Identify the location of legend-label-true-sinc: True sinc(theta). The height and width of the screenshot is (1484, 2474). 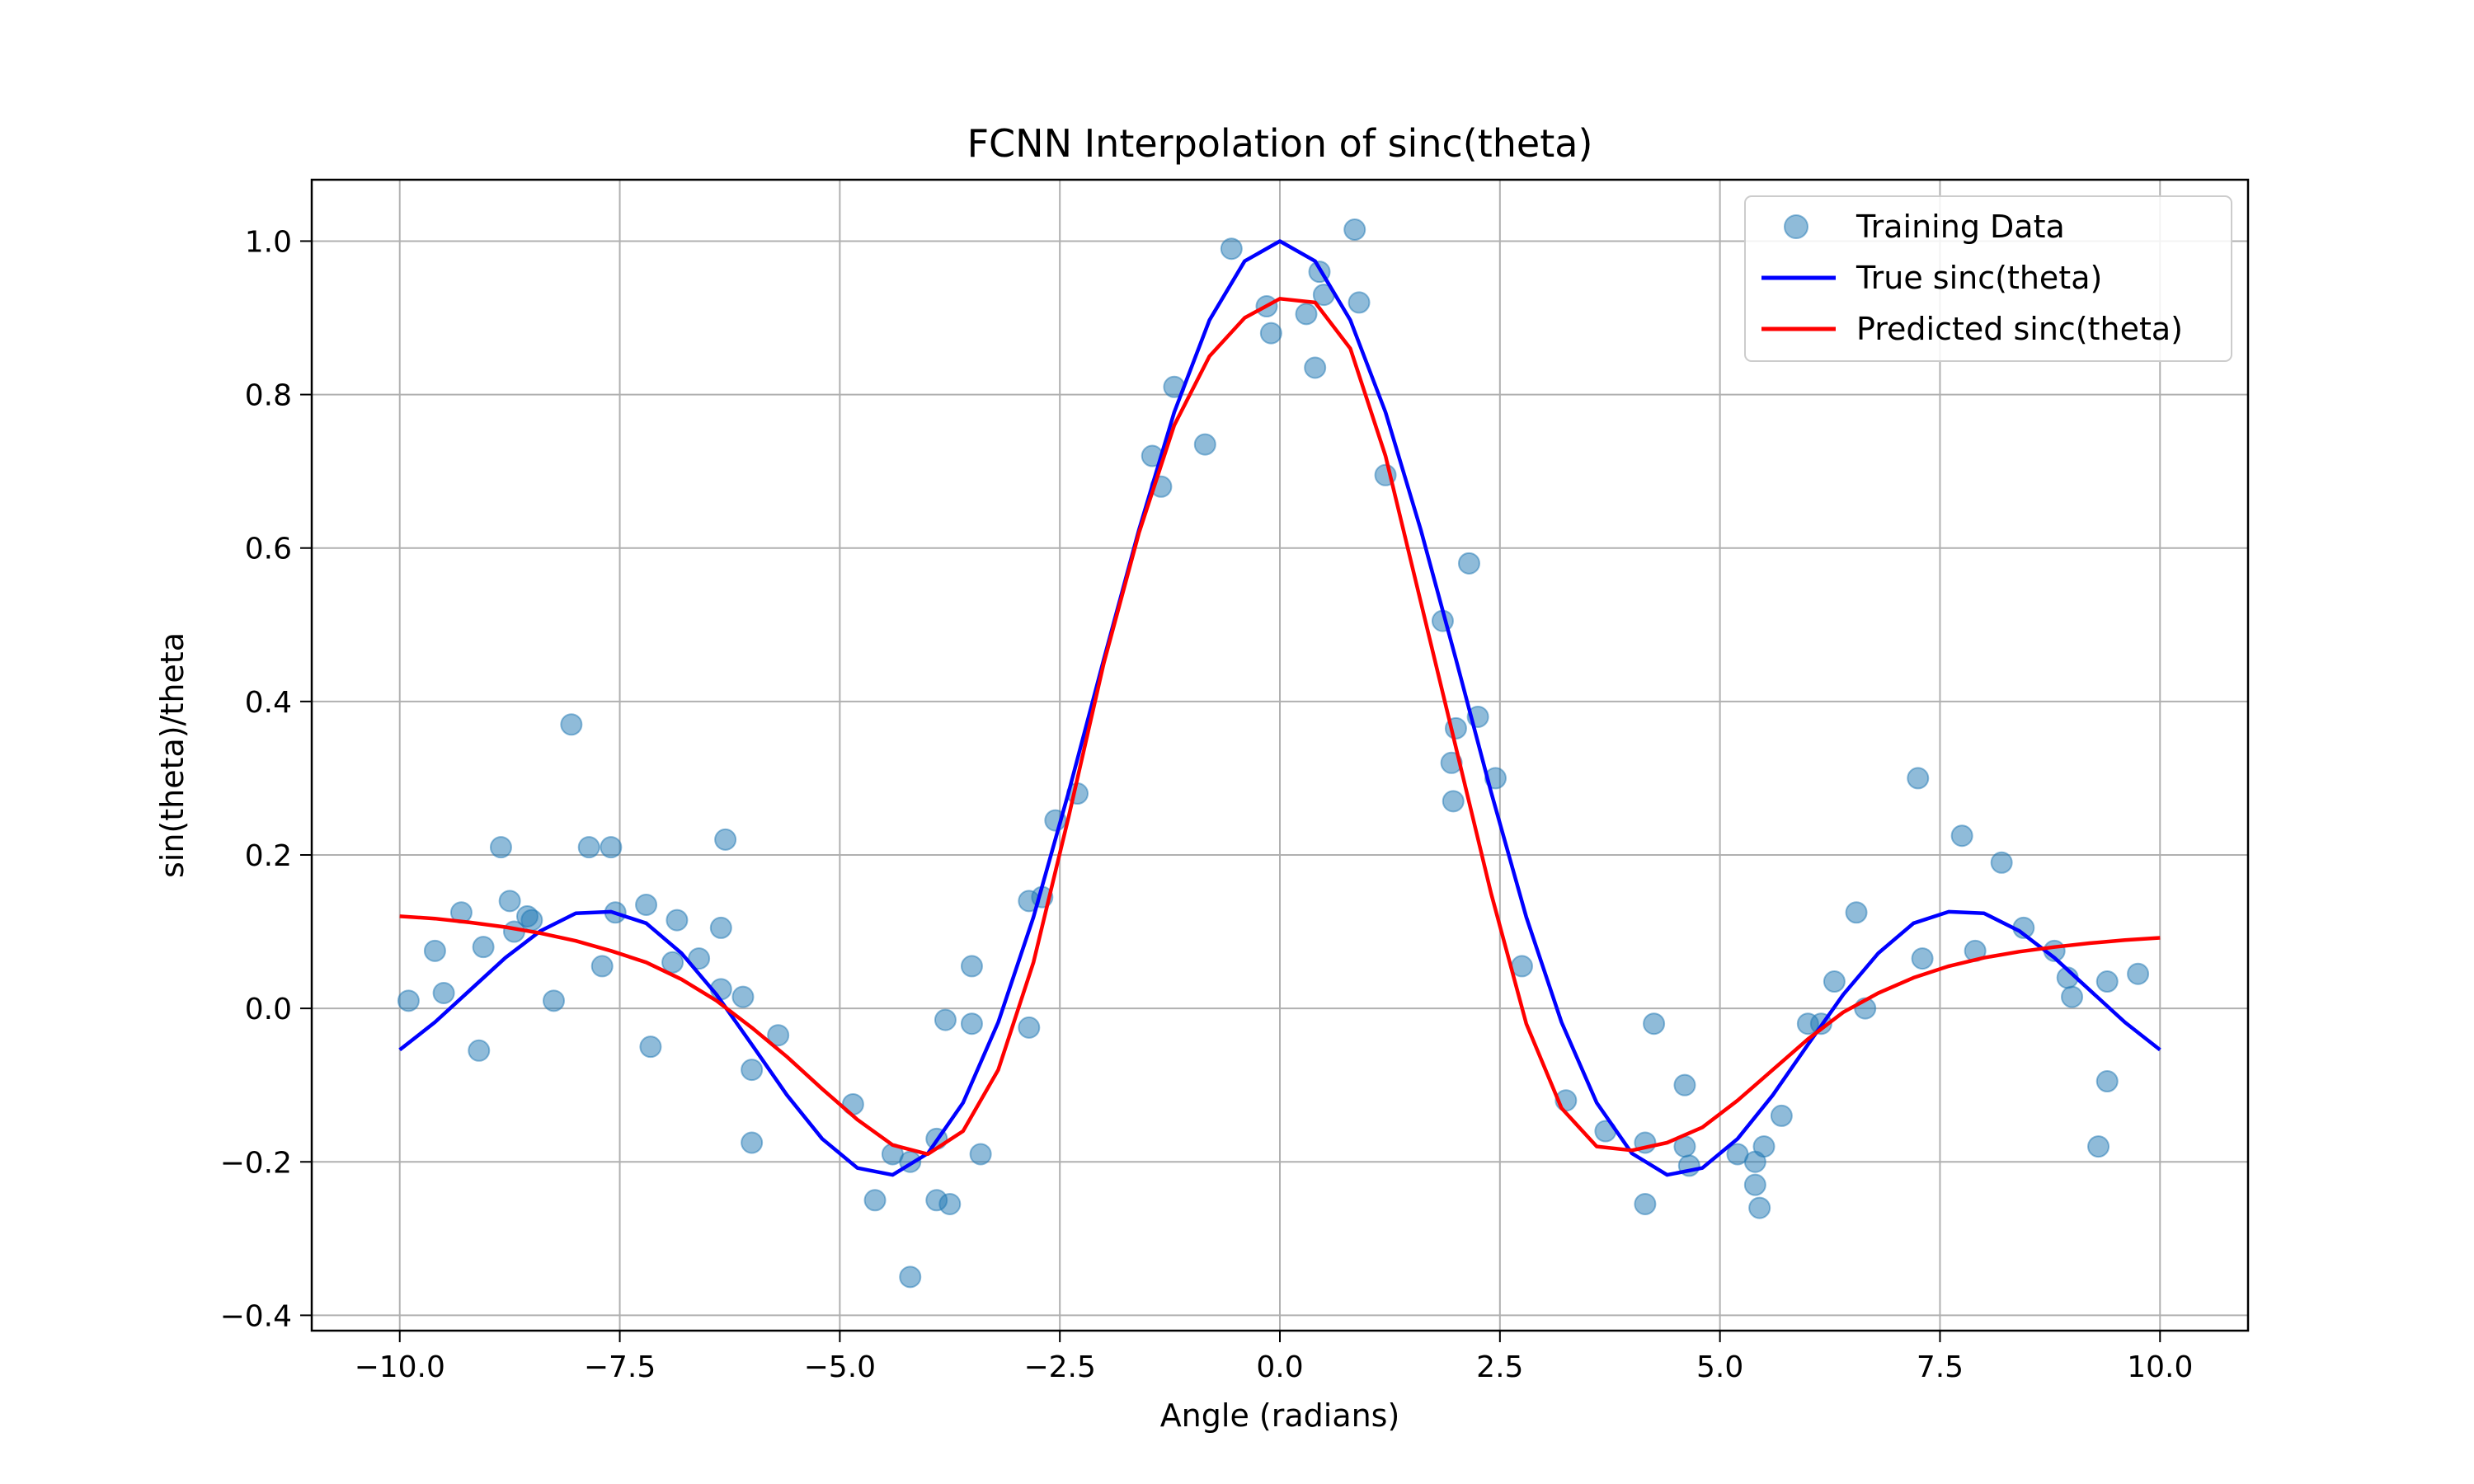
(1979, 278).